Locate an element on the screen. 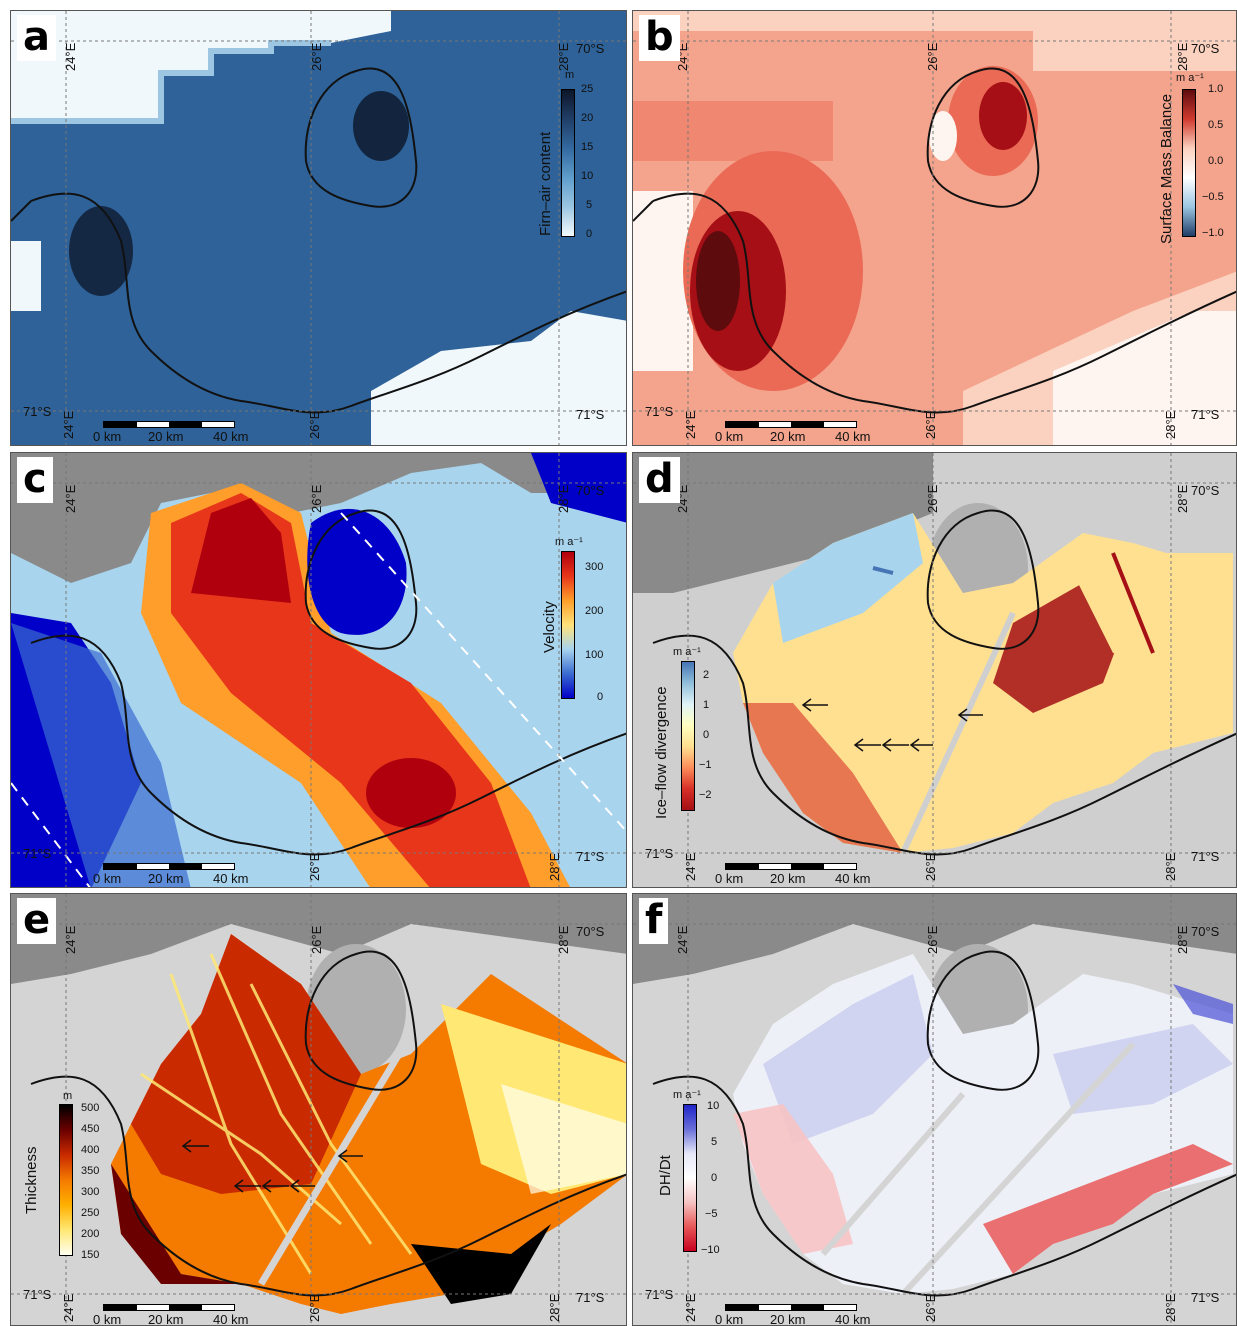  panel-label: b is located at coordinates (659, 38).